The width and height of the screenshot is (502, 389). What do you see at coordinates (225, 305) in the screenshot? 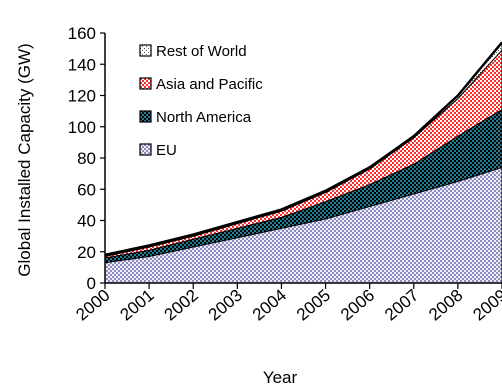
I see `x-tick-label: 2003` at bounding box center [225, 305].